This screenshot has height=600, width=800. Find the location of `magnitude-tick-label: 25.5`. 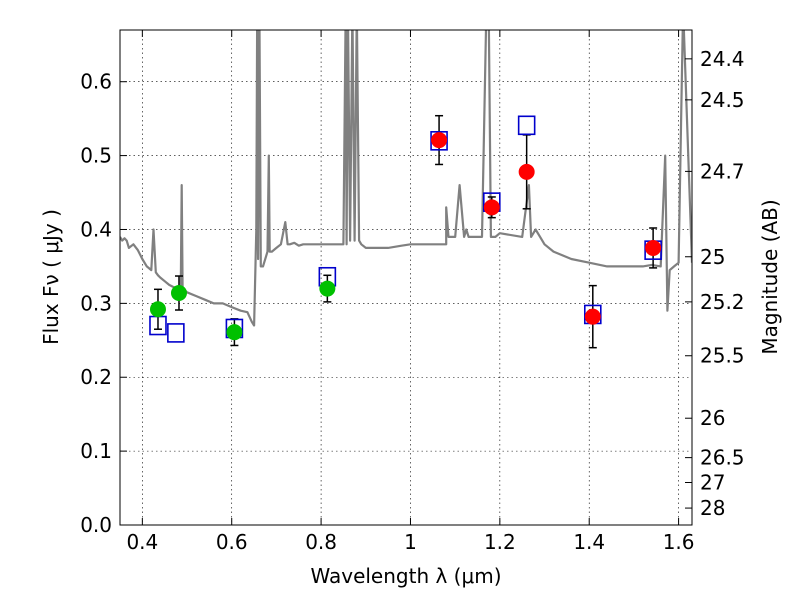

magnitude-tick-label: 25.5 is located at coordinates (722, 356).